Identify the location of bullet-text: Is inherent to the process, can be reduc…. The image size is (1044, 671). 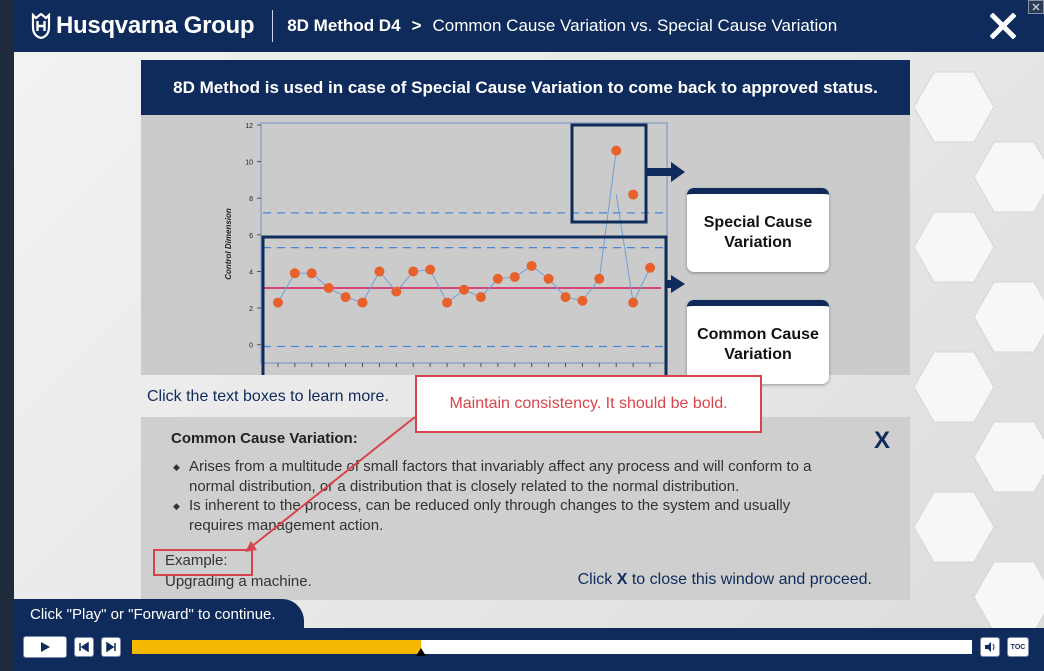
(490, 515).